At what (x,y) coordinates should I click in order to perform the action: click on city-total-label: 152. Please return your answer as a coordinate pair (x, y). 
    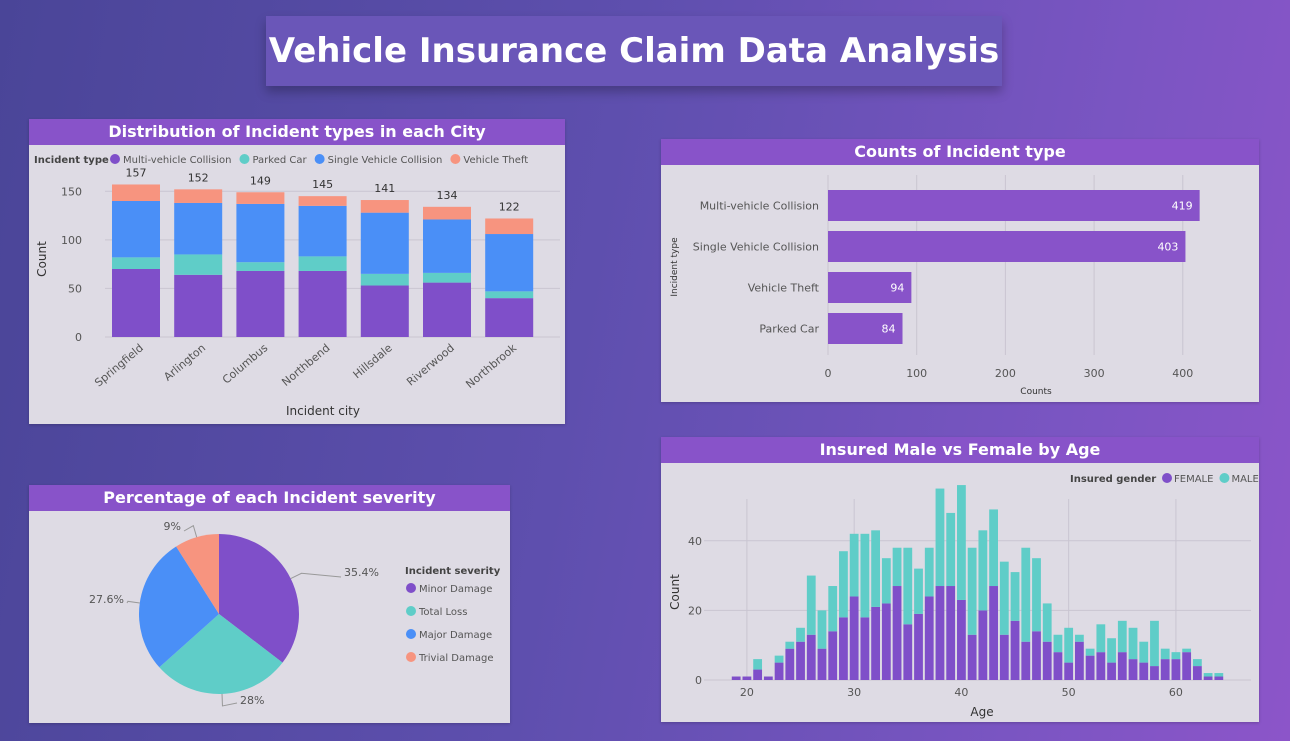
    Looking at the image, I should click on (198, 177).